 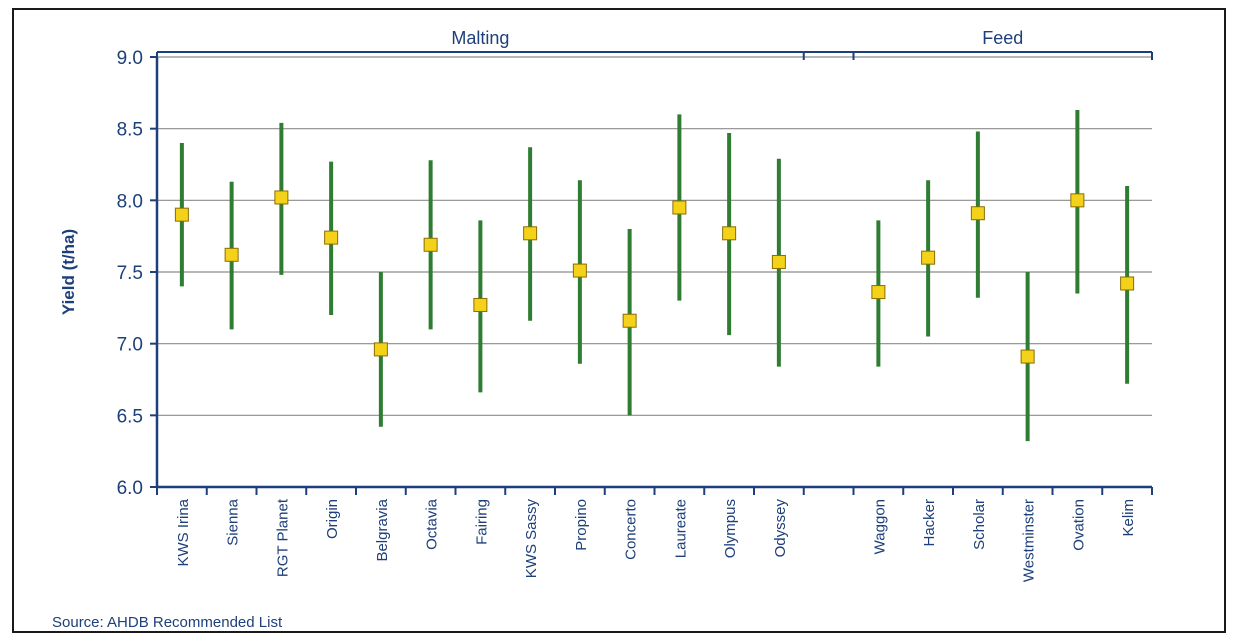 I want to click on y-axis-label: Yield (t/ha), so click(x=68, y=272).